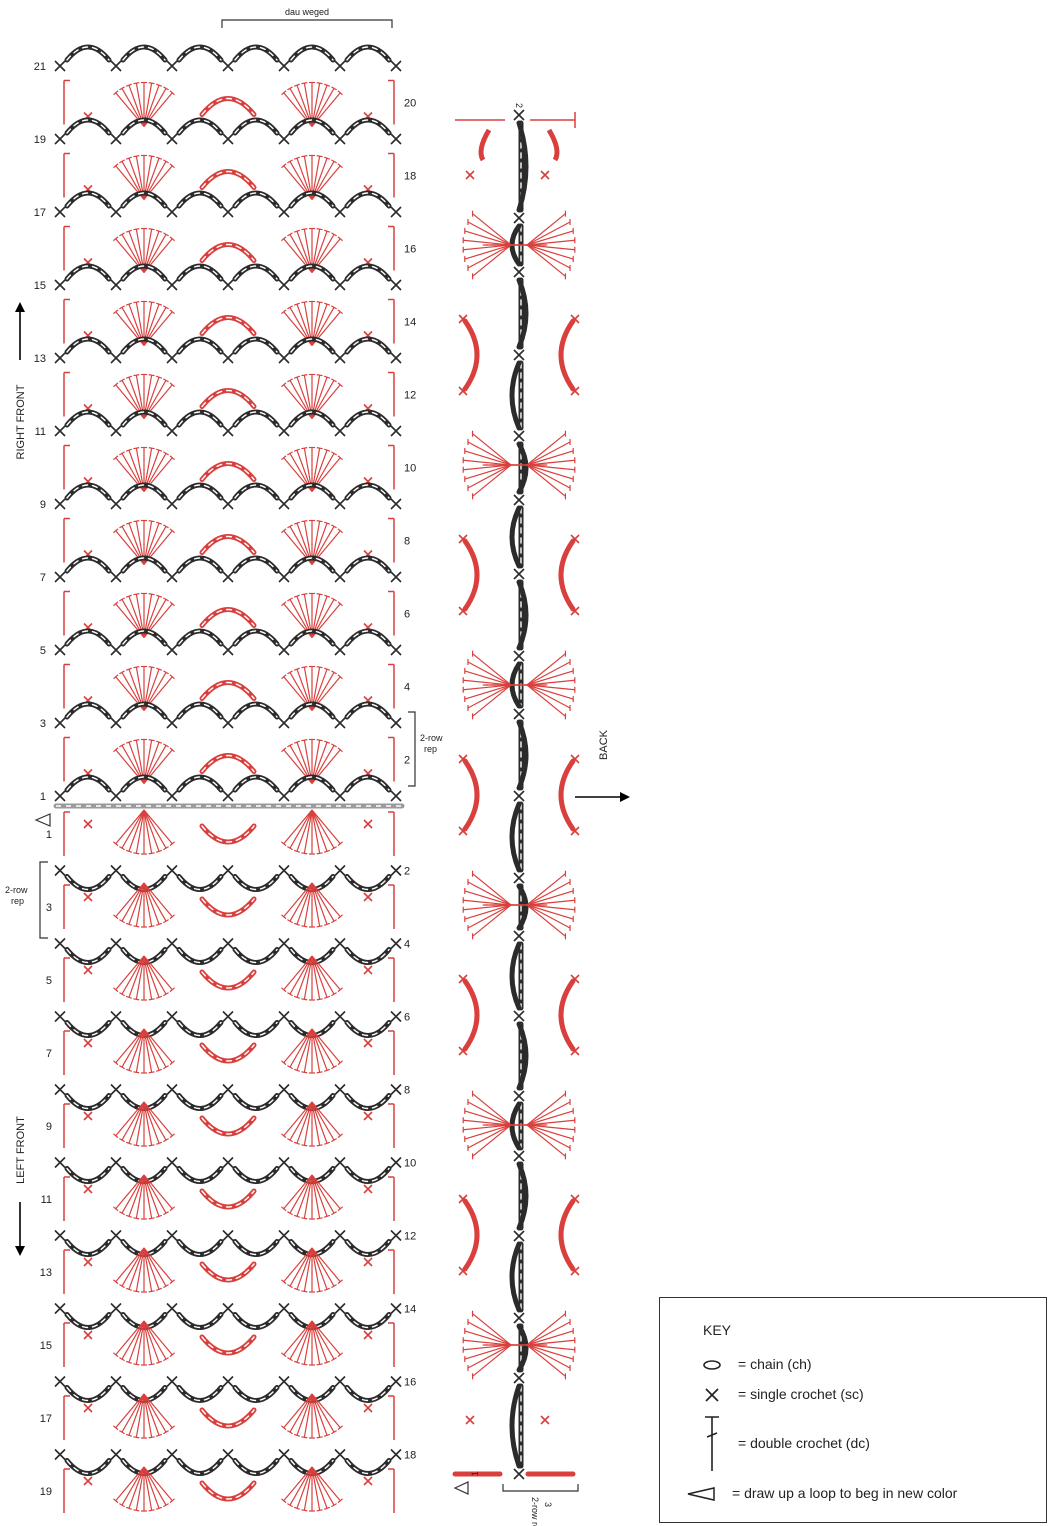 The image size is (1048, 1526). I want to click on row-number: 18, so click(410, 1456).